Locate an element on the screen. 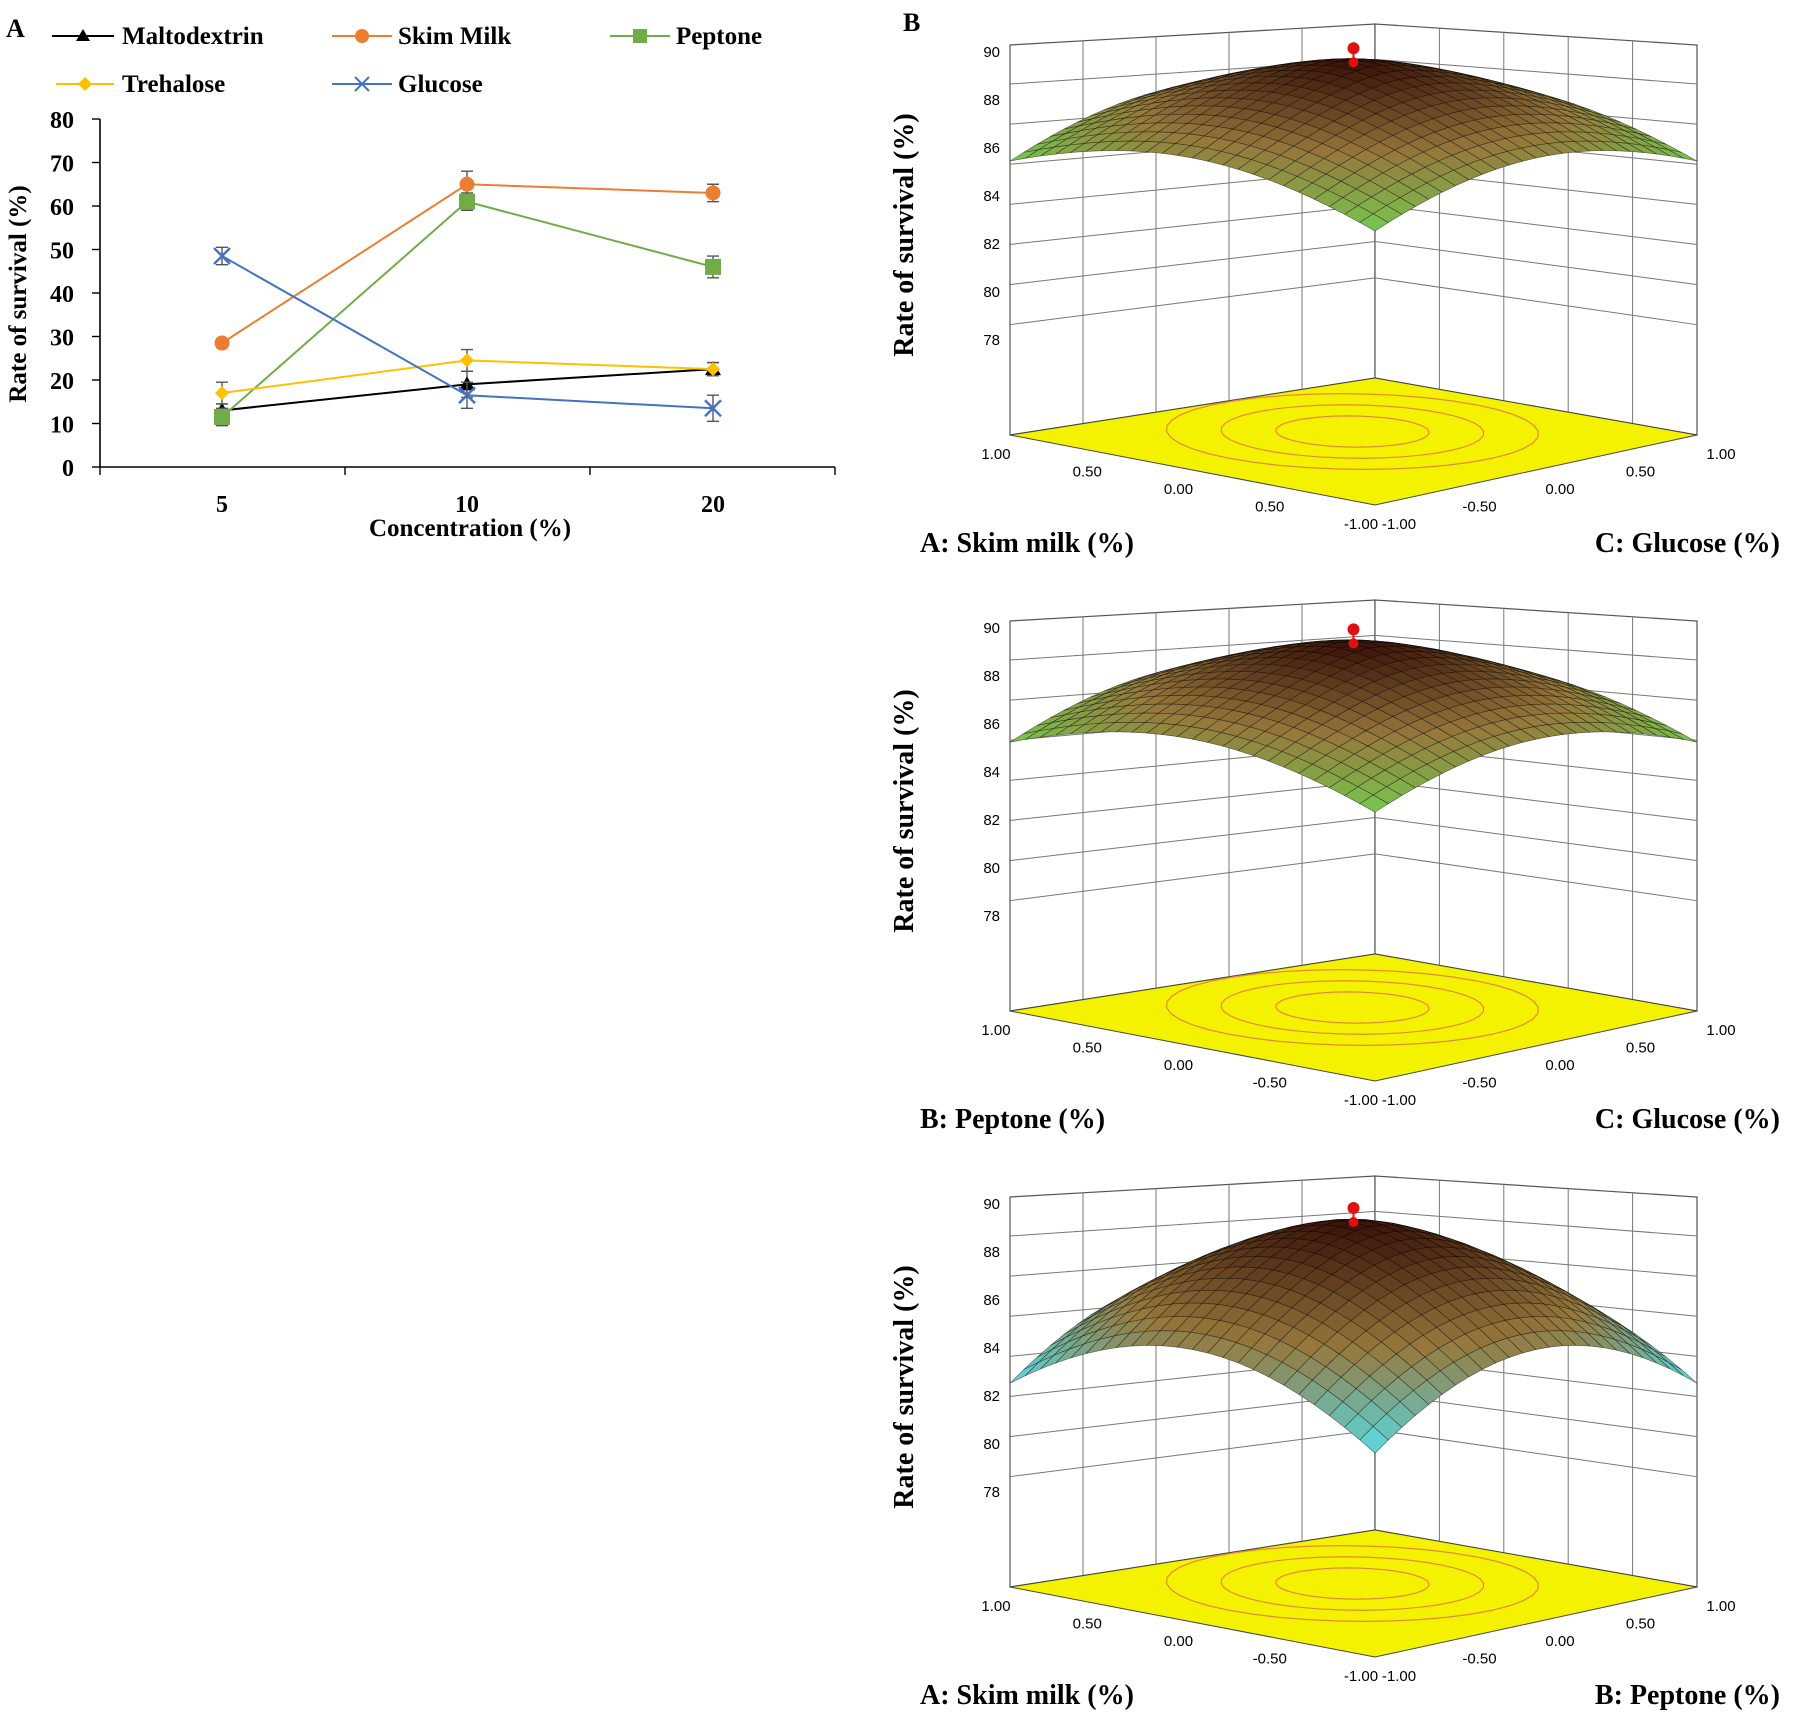 The height and width of the screenshot is (1712, 1808). legend-item-maltodextrin: Maltodextrin is located at coordinates (158, 36).